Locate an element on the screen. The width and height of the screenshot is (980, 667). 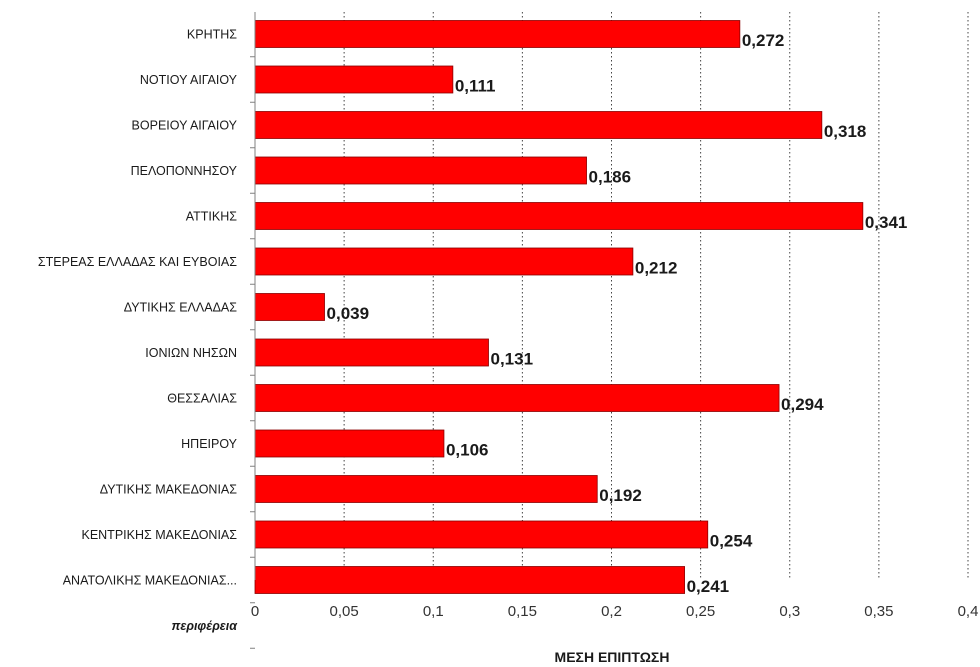
data-label: 0,131 is located at coordinates (512, 359).